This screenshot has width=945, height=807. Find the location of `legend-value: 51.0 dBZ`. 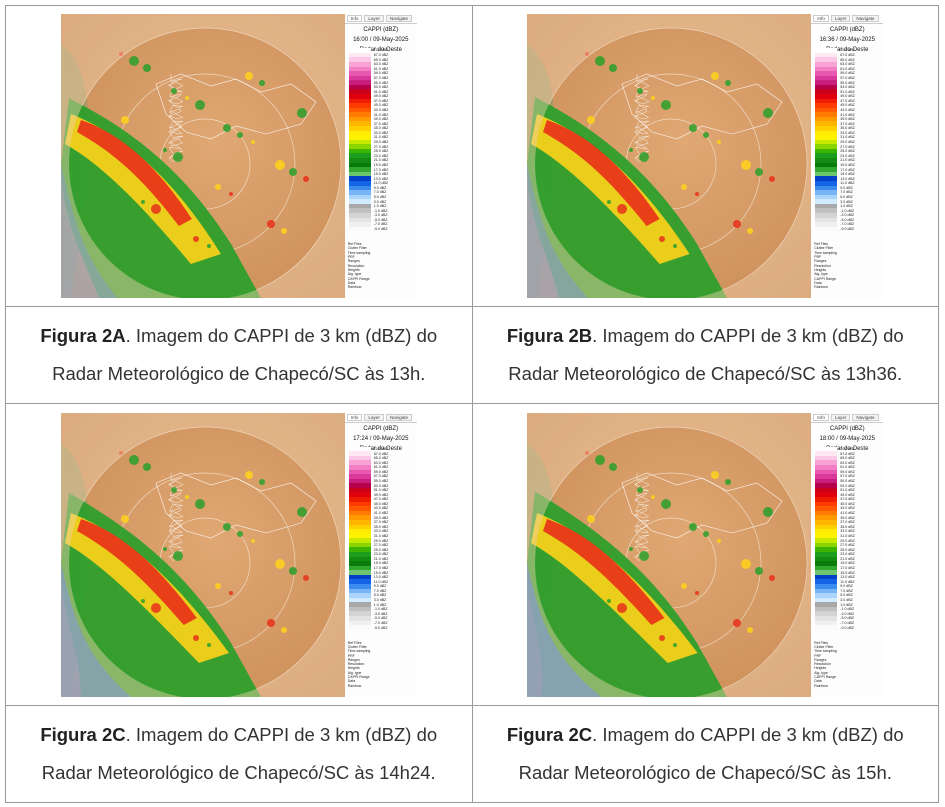

legend-value: 51.0 dBZ is located at coordinates (847, 490).